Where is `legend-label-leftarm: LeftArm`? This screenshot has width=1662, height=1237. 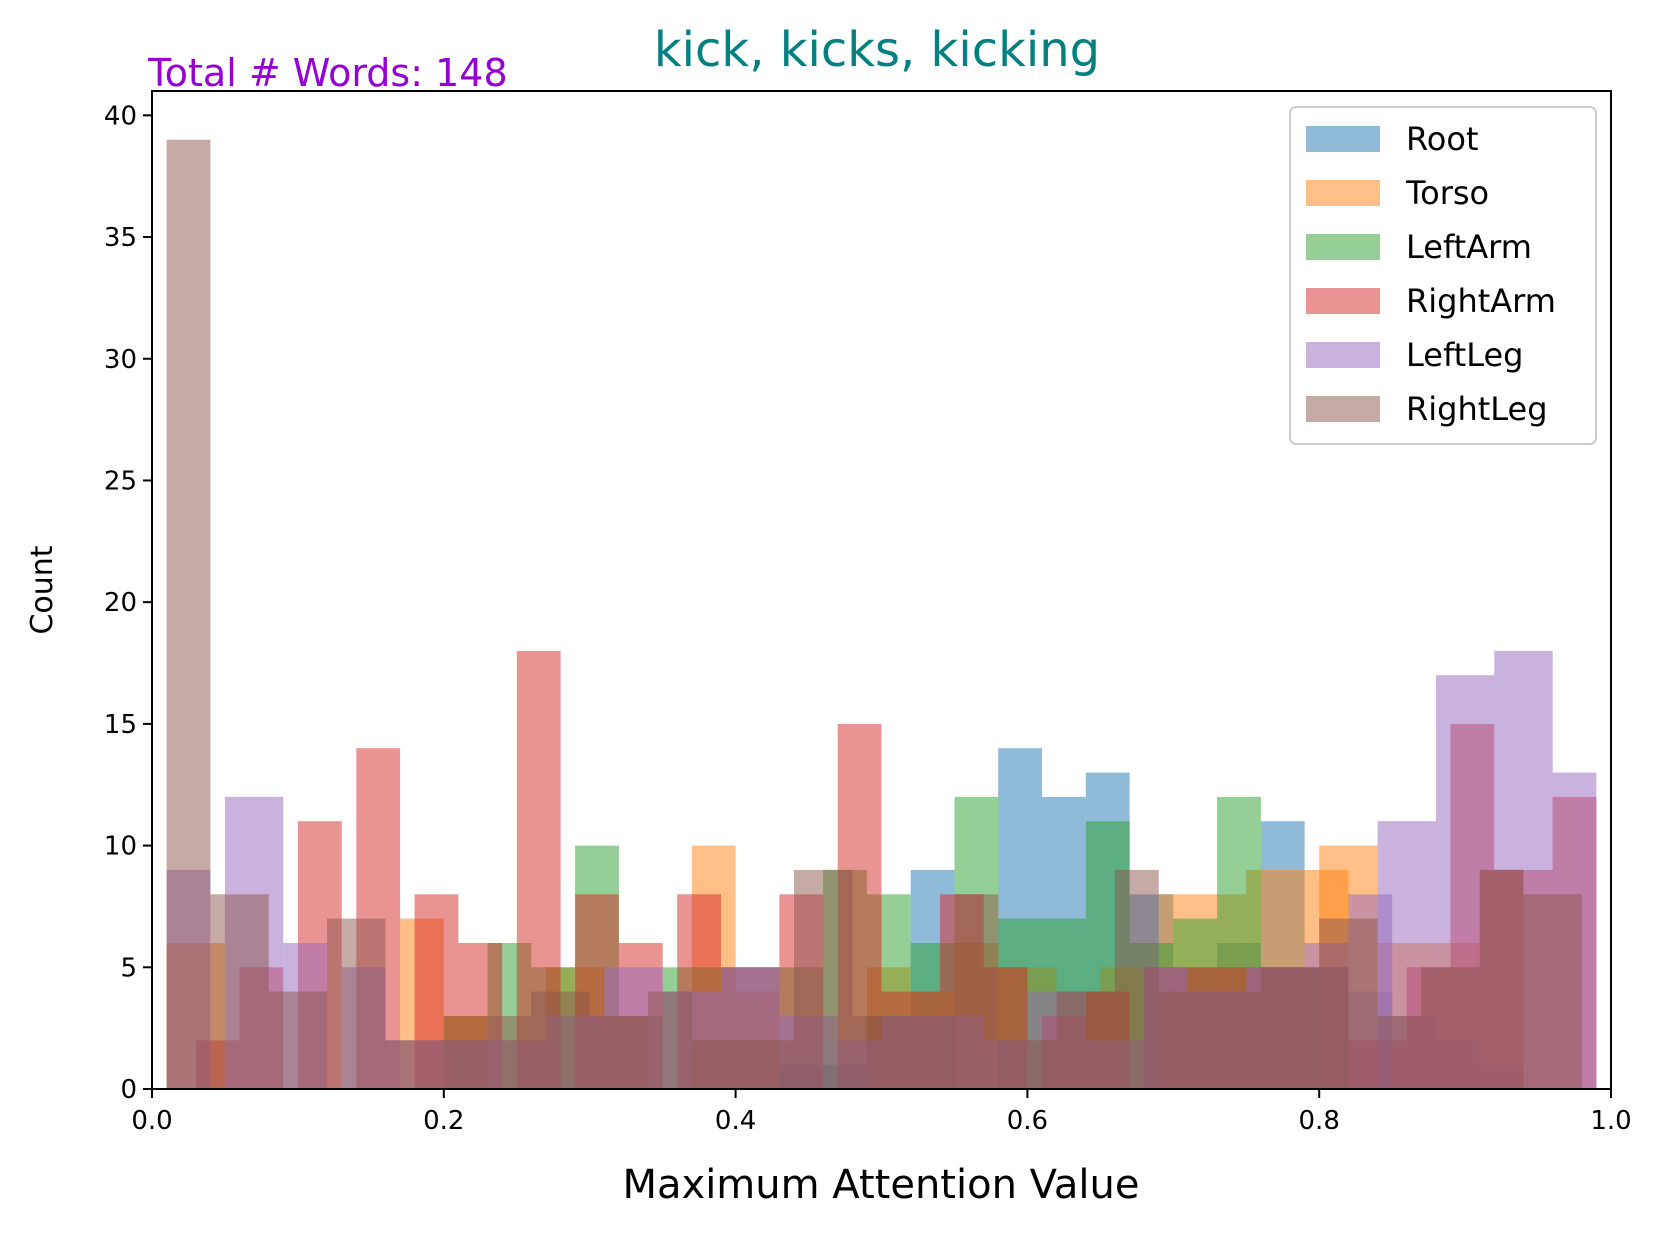
legend-label-leftarm: LeftArm is located at coordinates (1469, 247).